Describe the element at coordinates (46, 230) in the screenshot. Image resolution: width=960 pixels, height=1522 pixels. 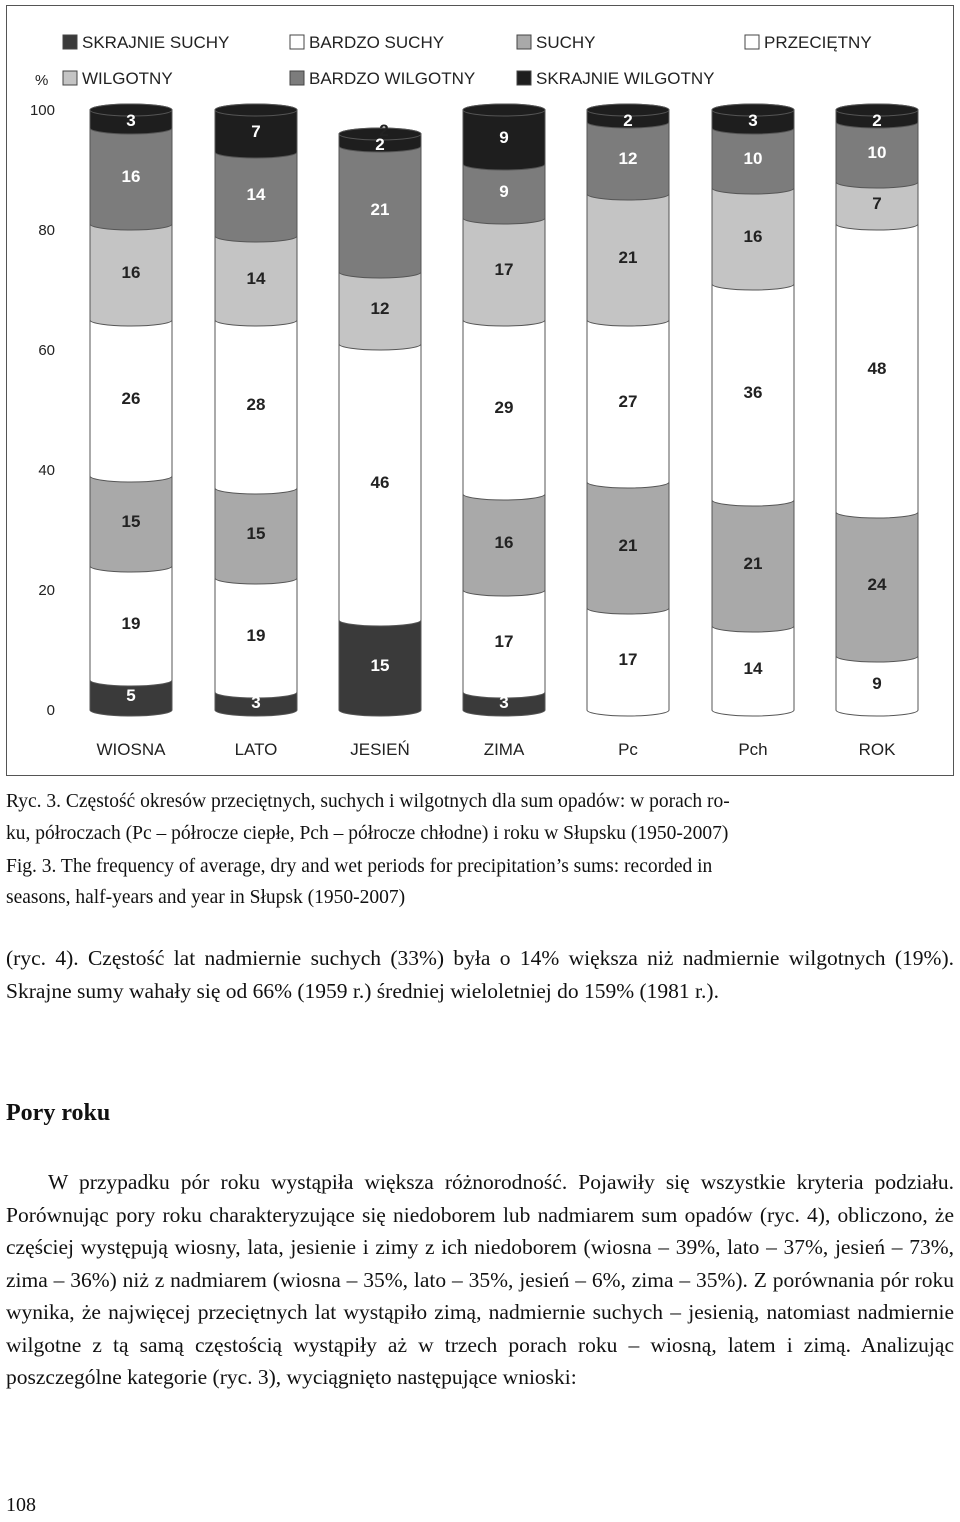
I see `y-tick-label: 80` at that location.